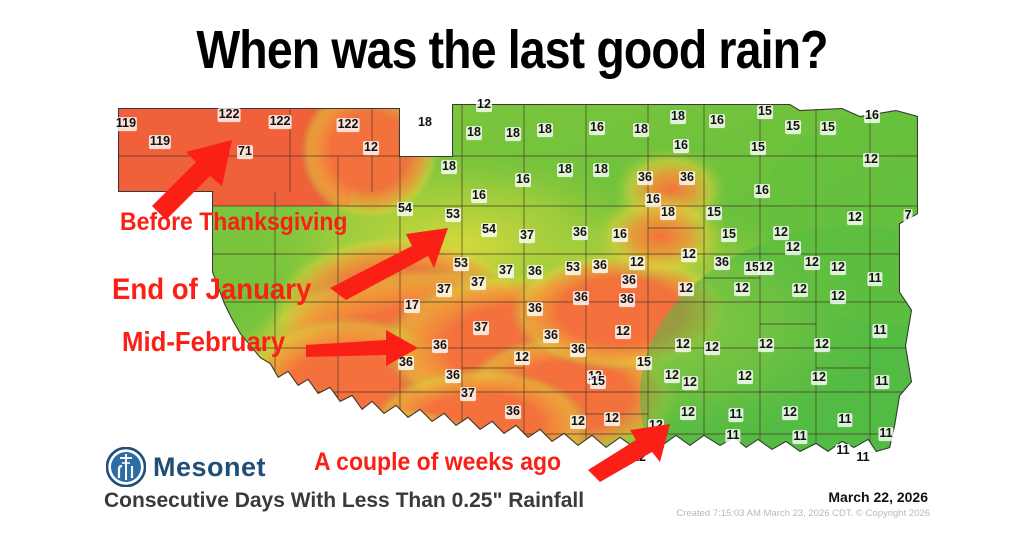 Image resolution: width=1024 pixels, height=540 pixels. What do you see at coordinates (878, 497) in the screenshot?
I see `map-date: March 22, 2026` at bounding box center [878, 497].